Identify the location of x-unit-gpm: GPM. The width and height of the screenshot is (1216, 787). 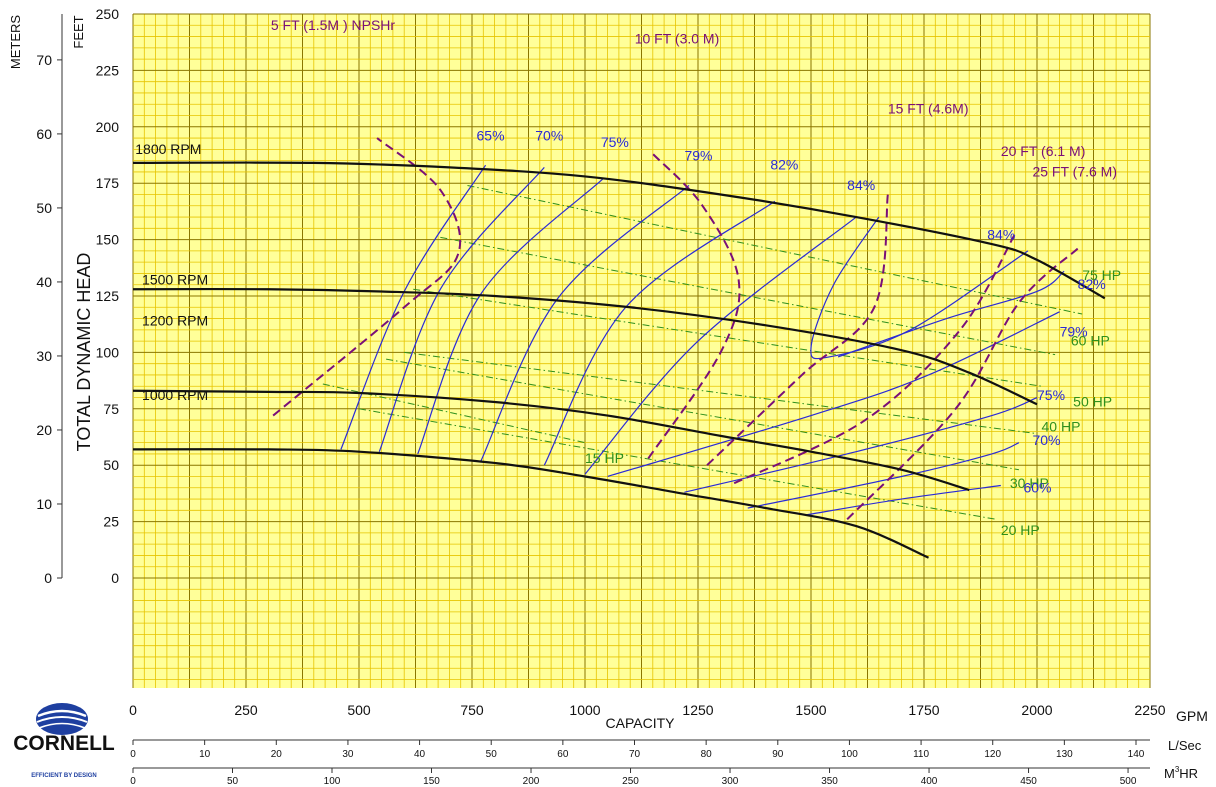
(1192, 716).